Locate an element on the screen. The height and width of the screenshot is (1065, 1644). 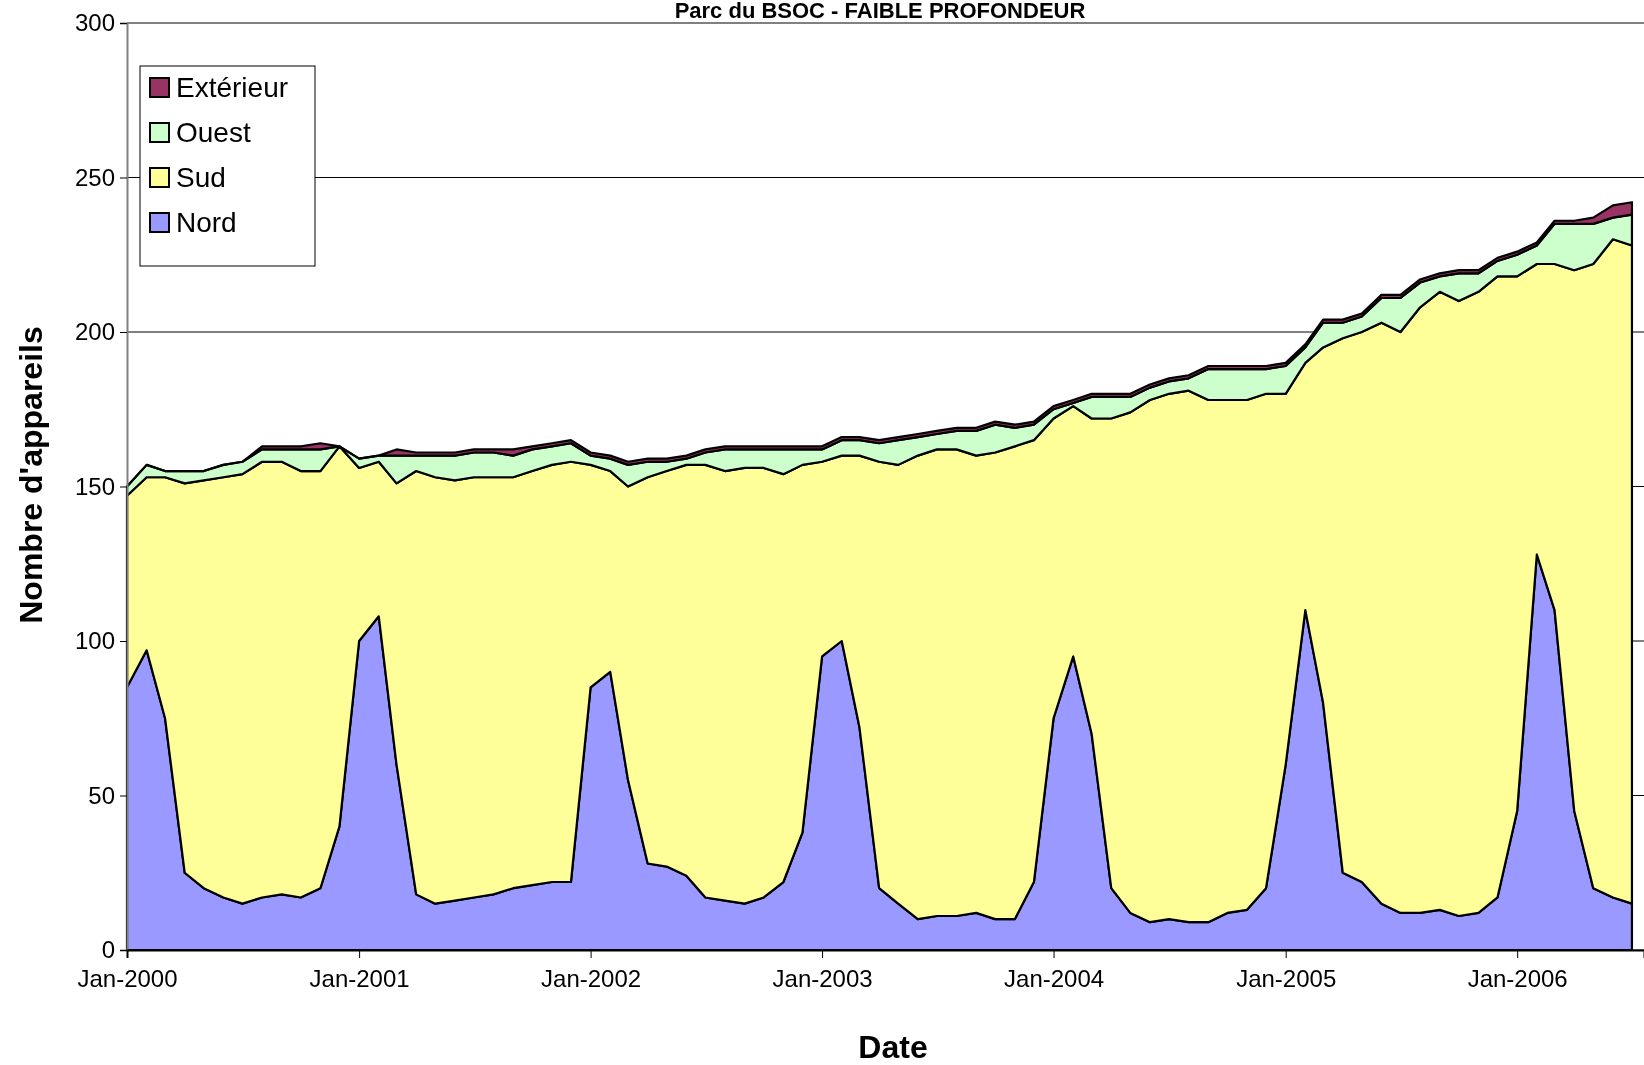
y-axis-title: Nombre d'appareils is located at coordinates (31, 475).